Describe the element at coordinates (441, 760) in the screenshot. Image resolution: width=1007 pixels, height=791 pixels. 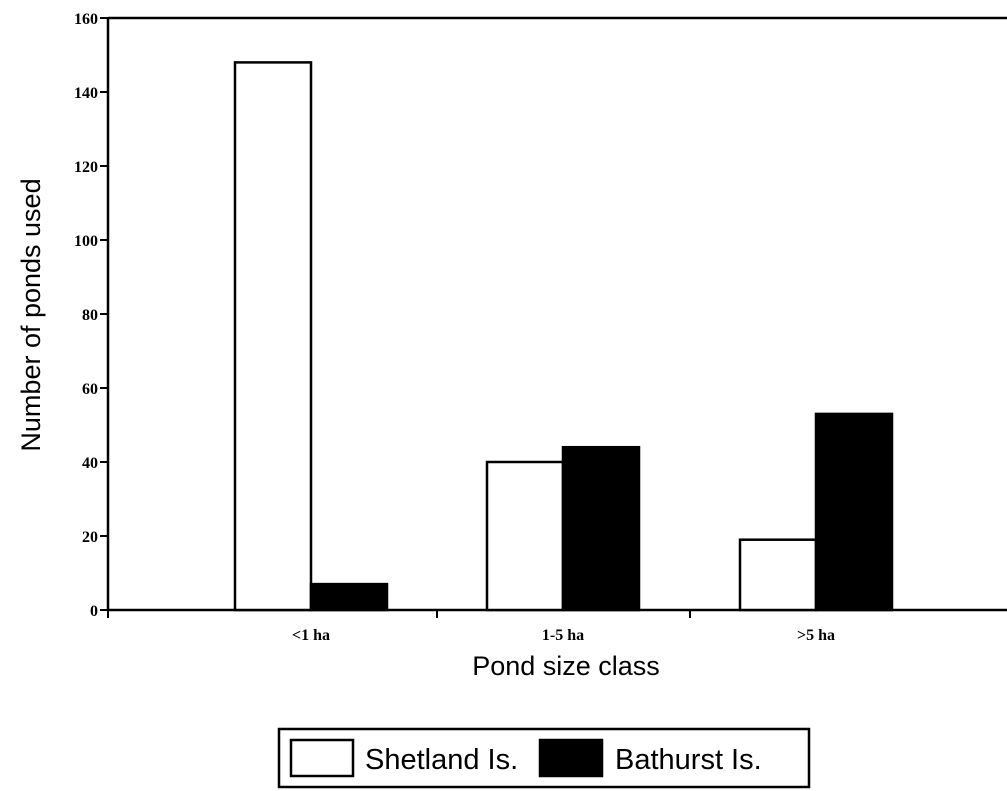
I see `legend-label: Shetland Is.` at that location.